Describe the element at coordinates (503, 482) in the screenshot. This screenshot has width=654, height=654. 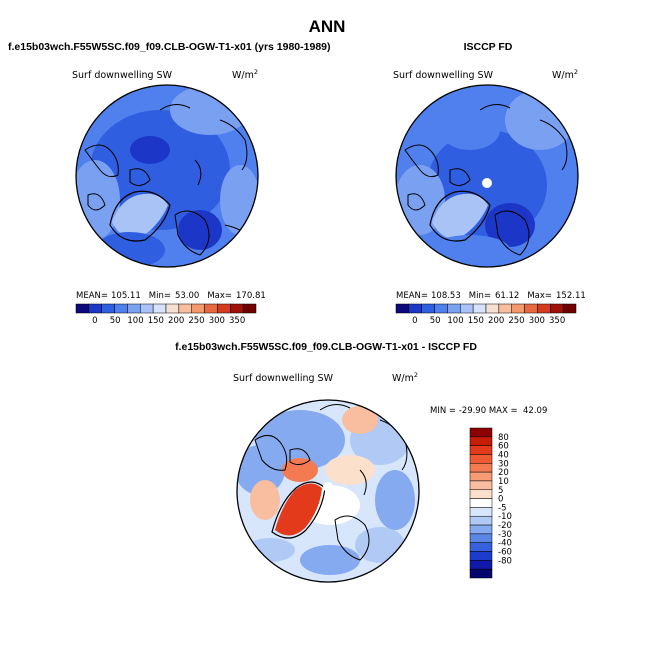
I see `colorbar-tick-label: 10` at that location.